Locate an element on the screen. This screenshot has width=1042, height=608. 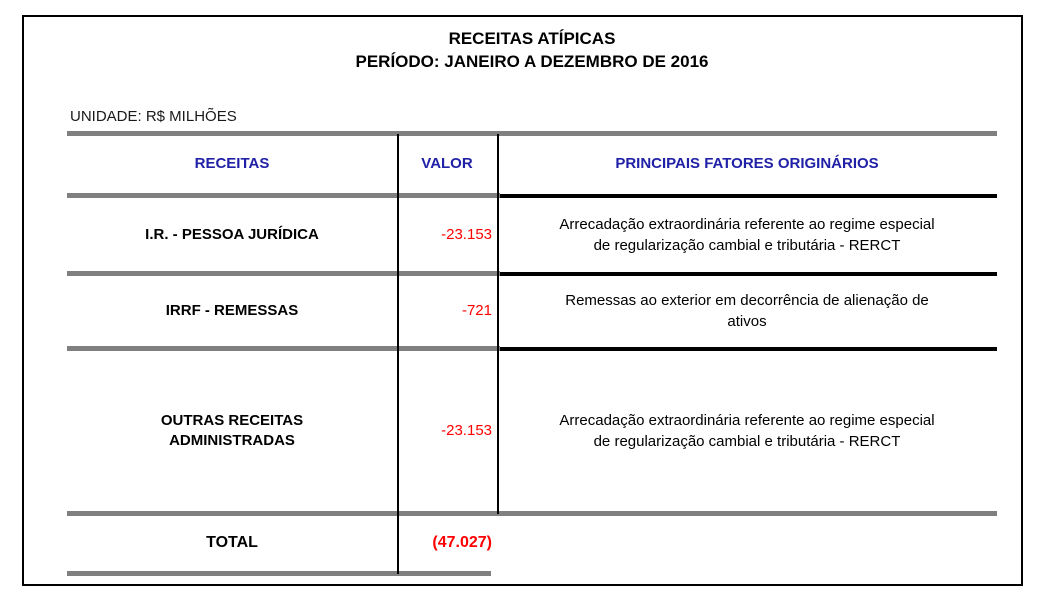
total-label-cell: TOTAL is located at coordinates (232, 543).